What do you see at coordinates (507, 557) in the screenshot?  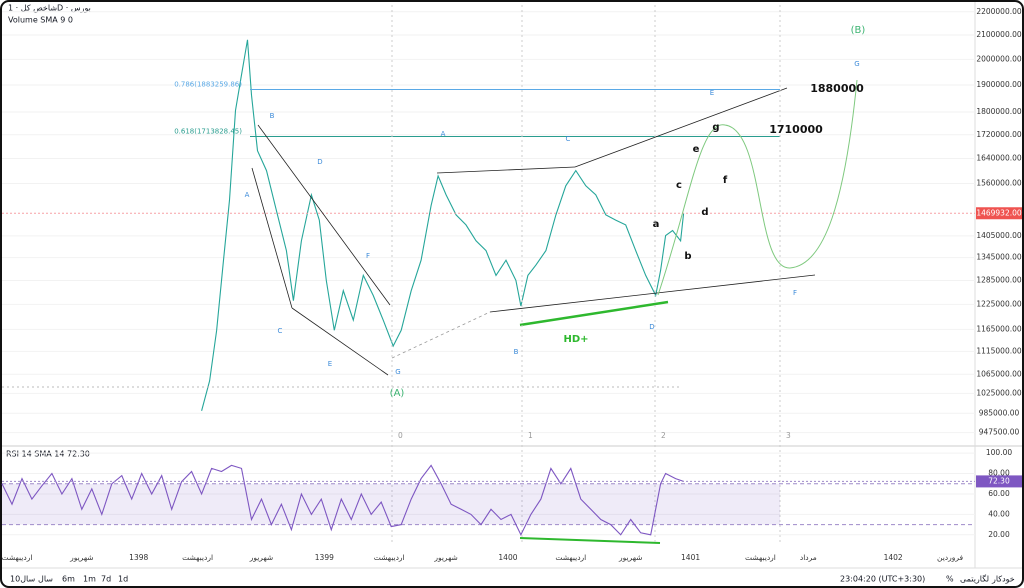 I see `x-tick-label: 1400` at bounding box center [507, 557].